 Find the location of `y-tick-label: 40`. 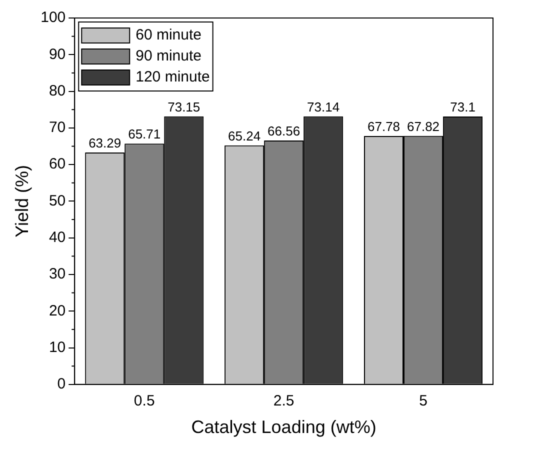

y-tick-label: 40 is located at coordinates (57, 237).